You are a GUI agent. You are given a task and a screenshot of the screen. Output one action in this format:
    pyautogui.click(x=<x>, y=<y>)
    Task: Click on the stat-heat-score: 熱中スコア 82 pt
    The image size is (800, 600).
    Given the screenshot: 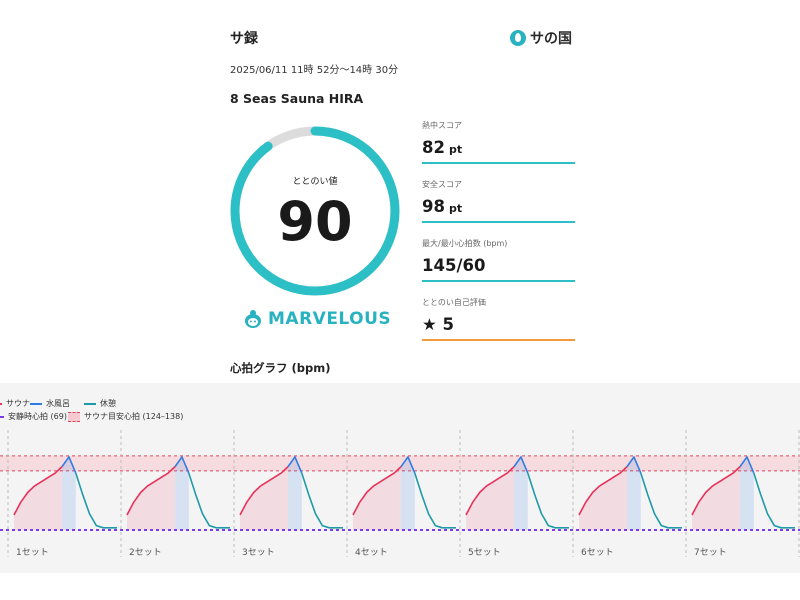 What is the action you would take?
    pyautogui.click(x=498, y=142)
    